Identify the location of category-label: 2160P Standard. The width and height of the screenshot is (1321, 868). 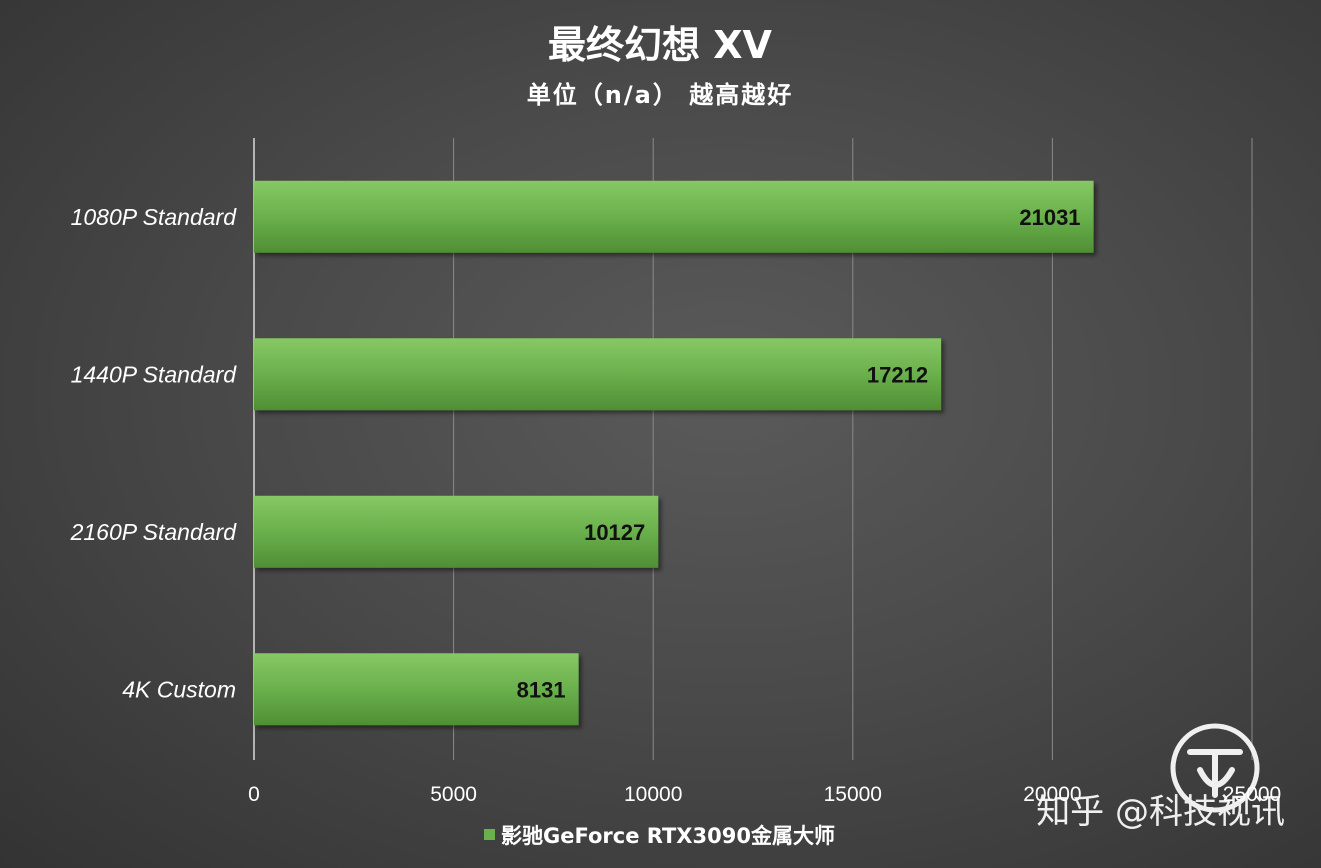
(154, 532).